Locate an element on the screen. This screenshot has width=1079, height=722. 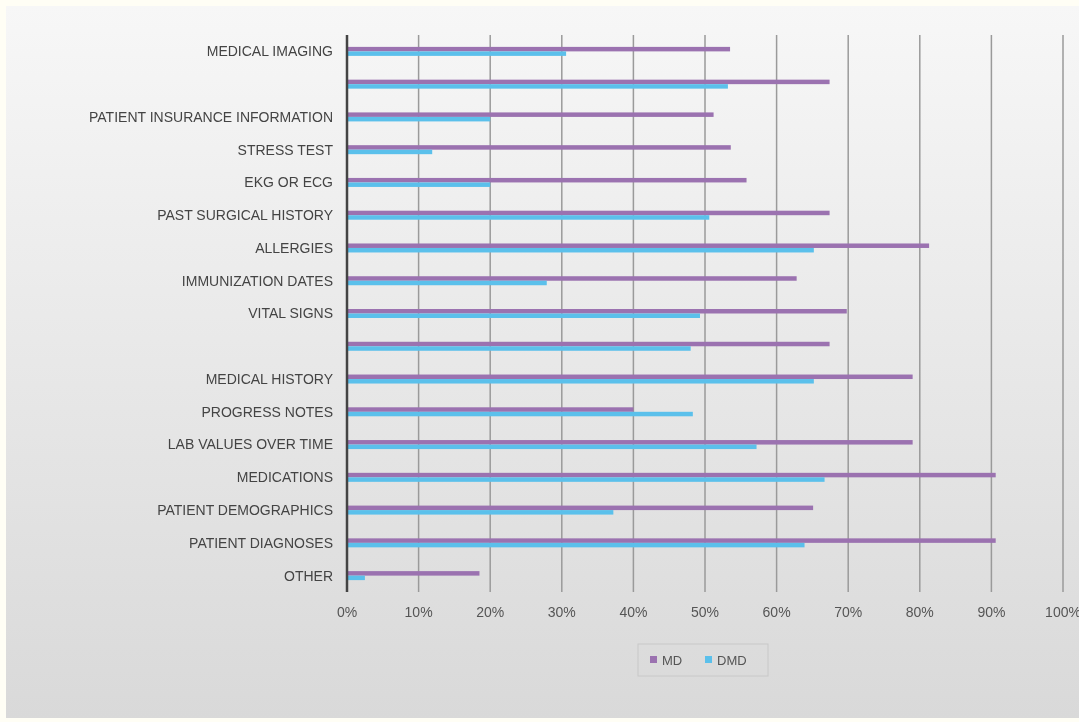
y-tick-label: EKG OR ECG is located at coordinates (288, 182).